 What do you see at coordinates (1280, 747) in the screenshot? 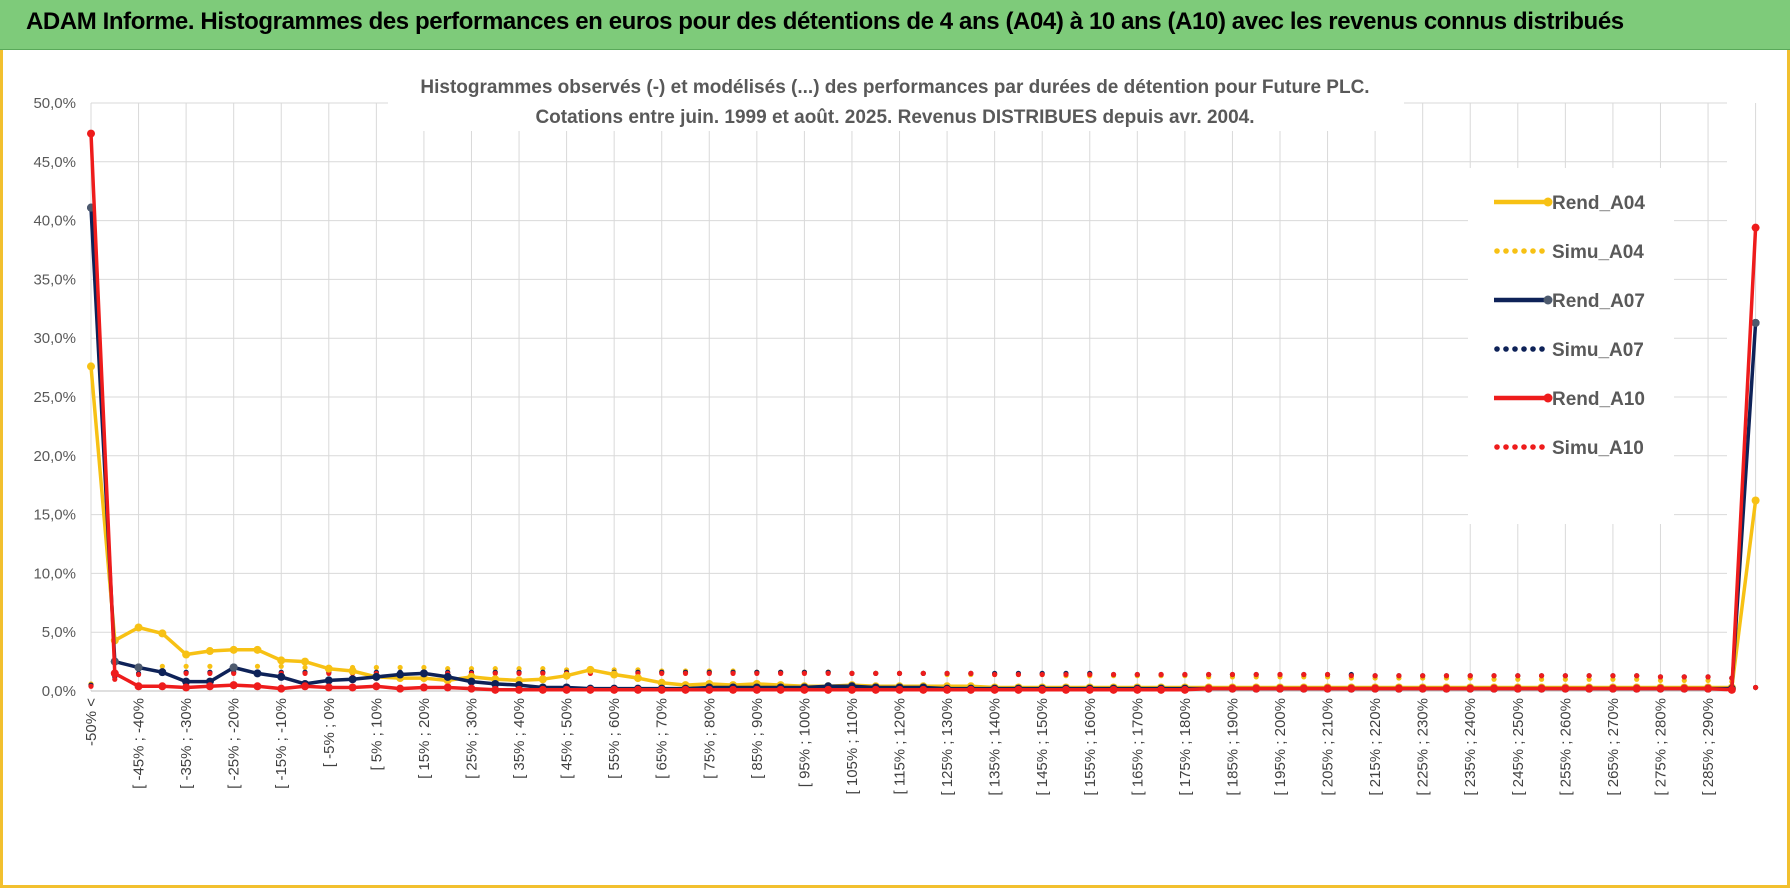
I see `x-tick-label: [ 195% ; 200%` at bounding box center [1280, 747].